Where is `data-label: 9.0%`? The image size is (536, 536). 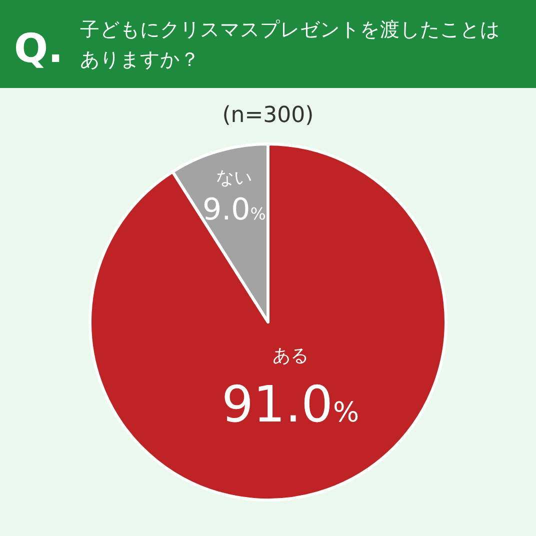
data-label: 9.0% is located at coordinates (234, 210).